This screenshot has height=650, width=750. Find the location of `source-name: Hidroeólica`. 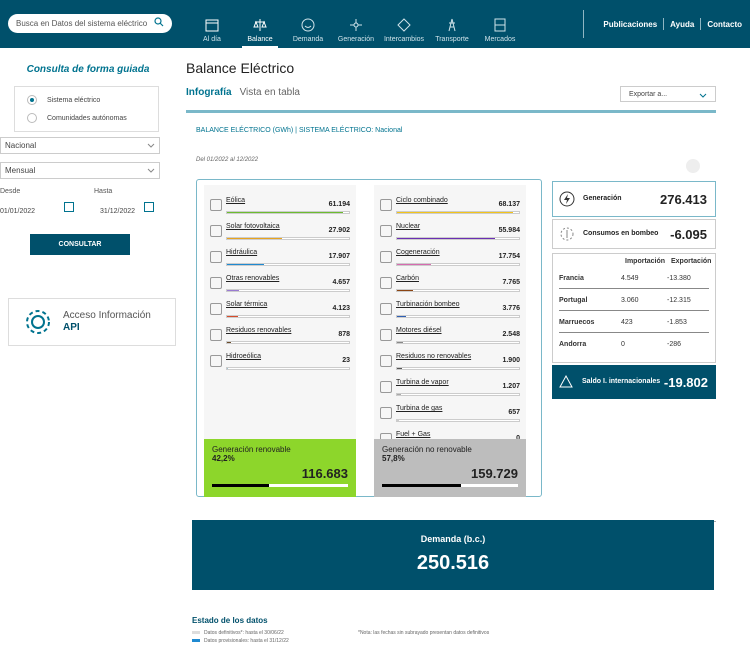

source-name: Hidroeólica is located at coordinates (244, 356).